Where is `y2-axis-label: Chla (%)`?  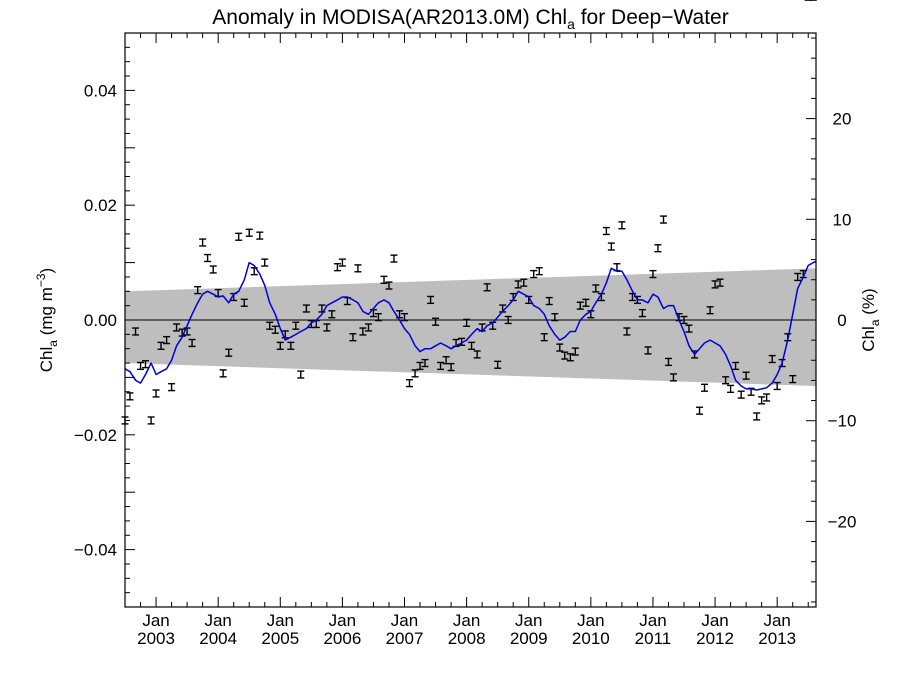
y2-axis-label: Chla (%) is located at coordinates (870, 319).